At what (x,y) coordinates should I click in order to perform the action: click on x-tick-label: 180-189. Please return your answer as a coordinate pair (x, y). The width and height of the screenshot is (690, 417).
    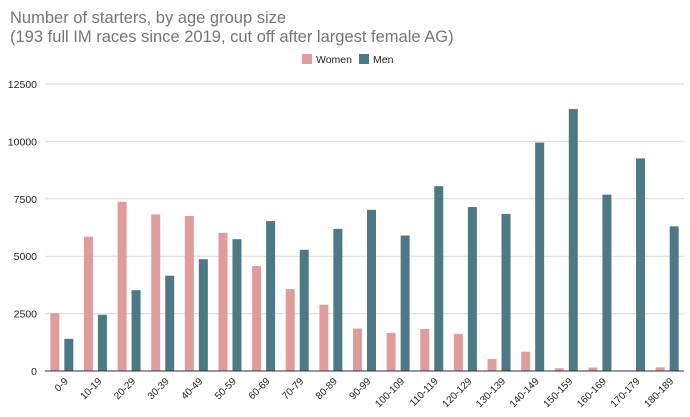
    Looking at the image, I should click on (659, 393).